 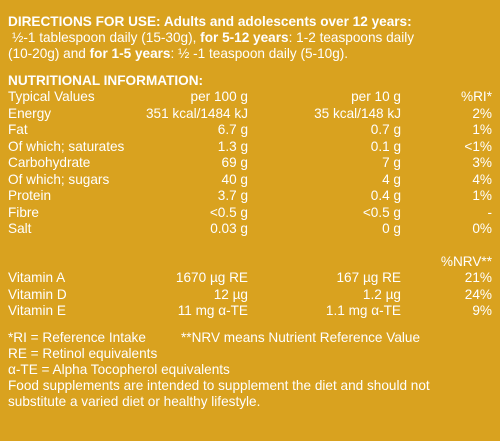 I want to click on row-ri: 0%, so click(x=482, y=229).